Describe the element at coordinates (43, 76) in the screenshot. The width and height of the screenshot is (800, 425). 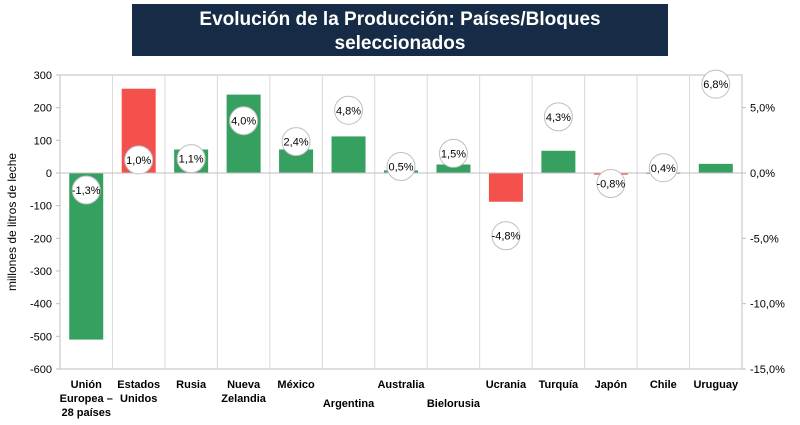
I see `y-tick-label: 300` at that location.